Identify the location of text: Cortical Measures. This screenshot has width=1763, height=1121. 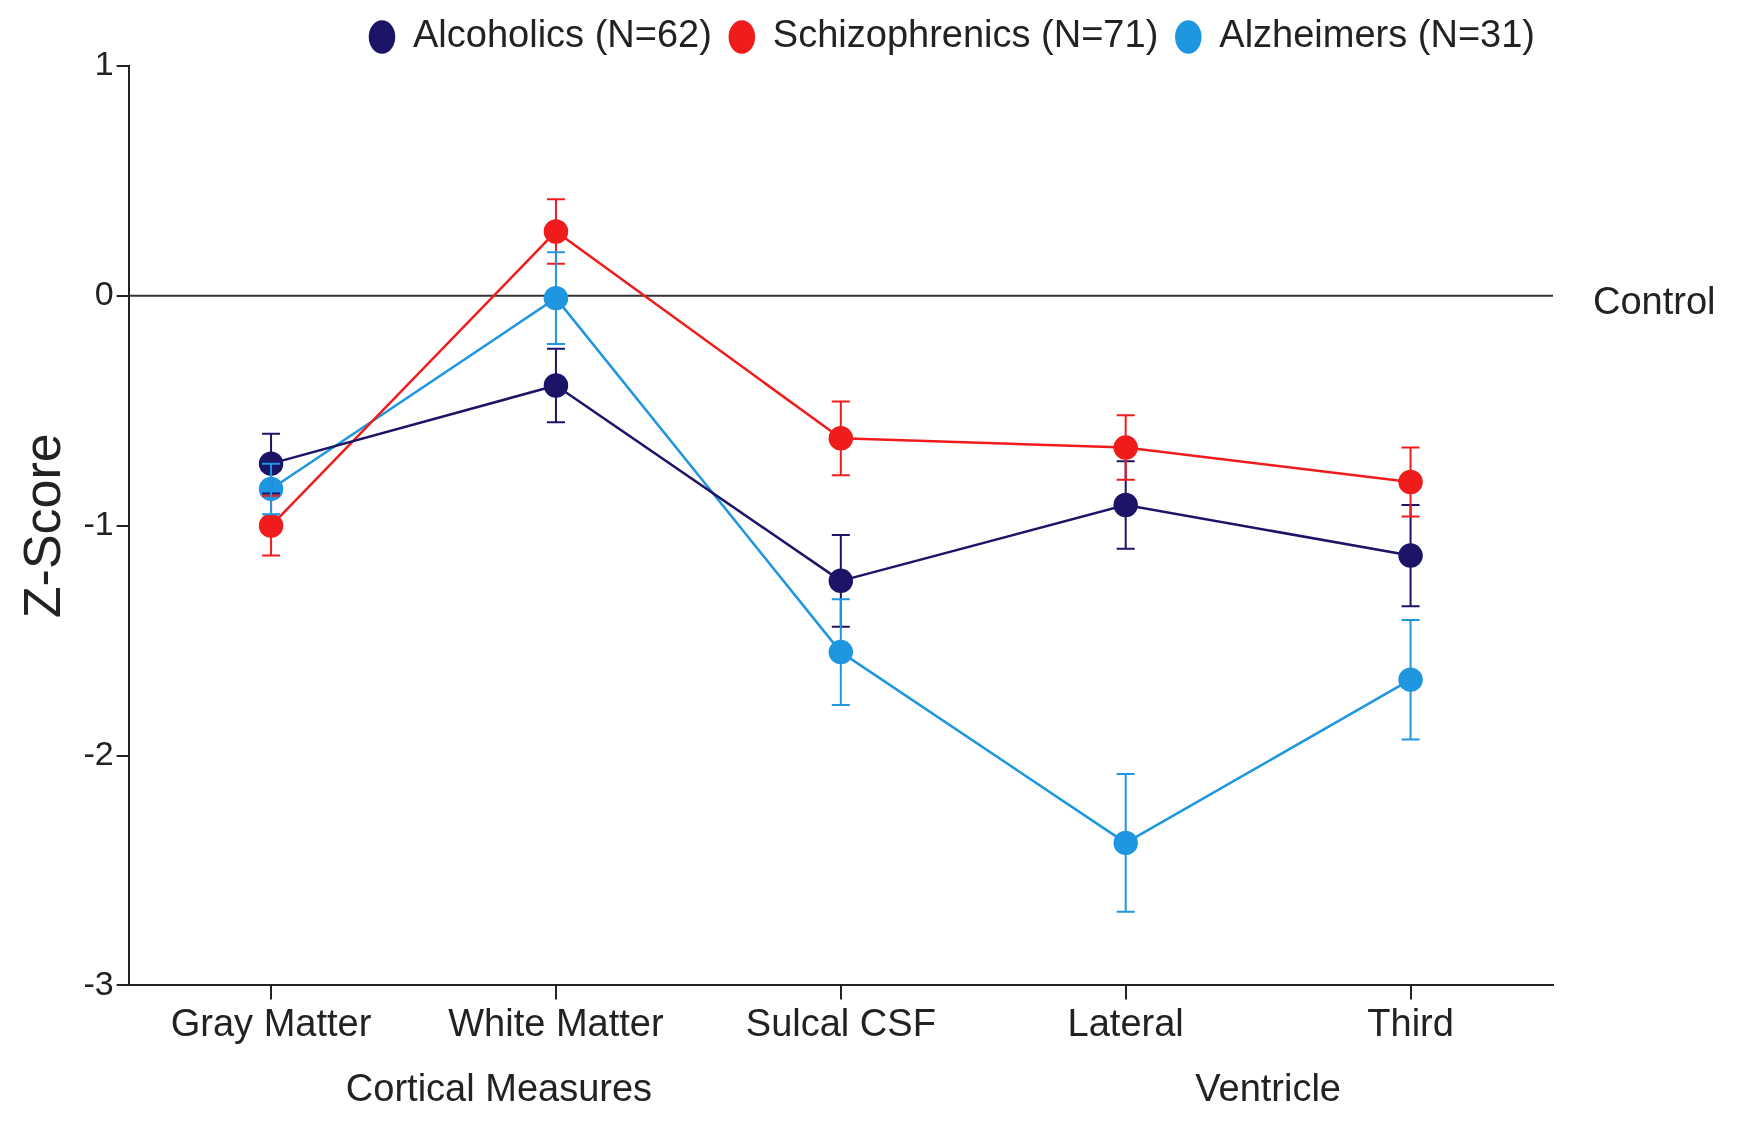
(499, 1087).